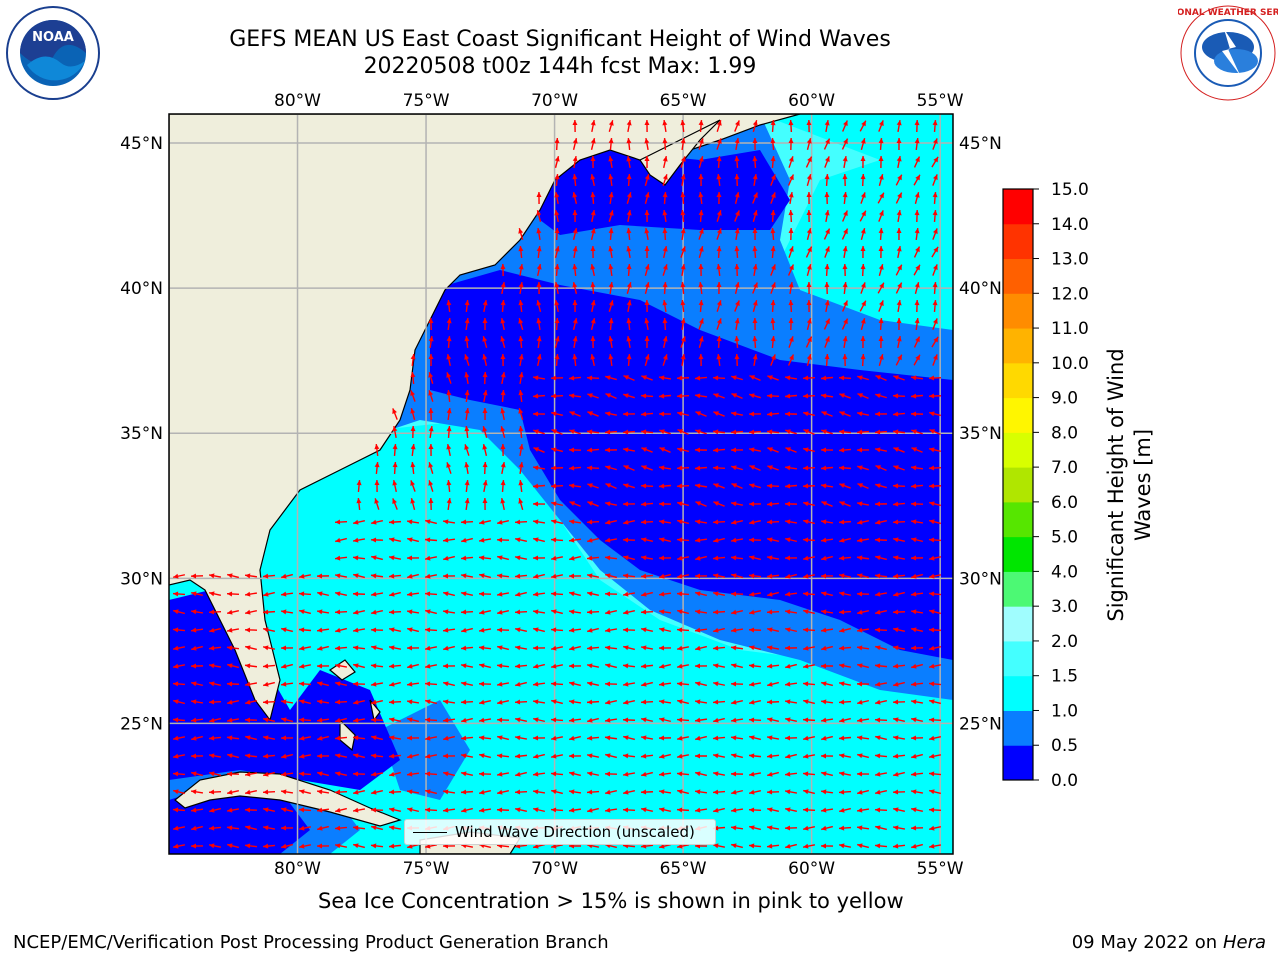 The height and width of the screenshot is (960, 1280). What do you see at coordinates (980, 144) in the screenshot?
I see `lat-label-right: 45°N` at bounding box center [980, 144].